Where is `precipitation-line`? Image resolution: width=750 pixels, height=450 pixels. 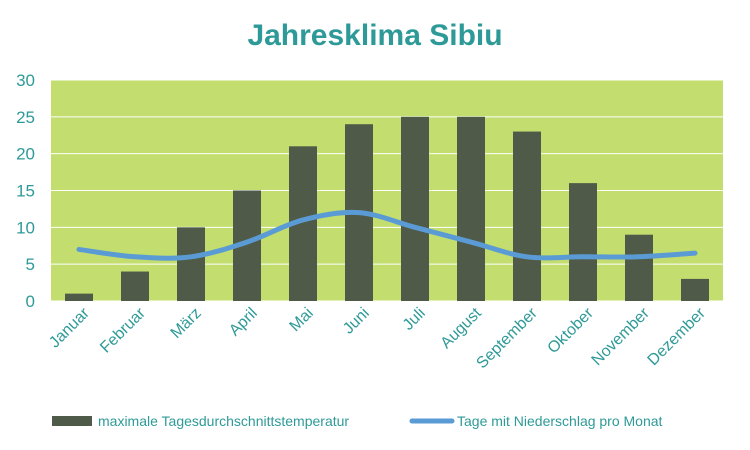 precipitation-line is located at coordinates (387, 235).